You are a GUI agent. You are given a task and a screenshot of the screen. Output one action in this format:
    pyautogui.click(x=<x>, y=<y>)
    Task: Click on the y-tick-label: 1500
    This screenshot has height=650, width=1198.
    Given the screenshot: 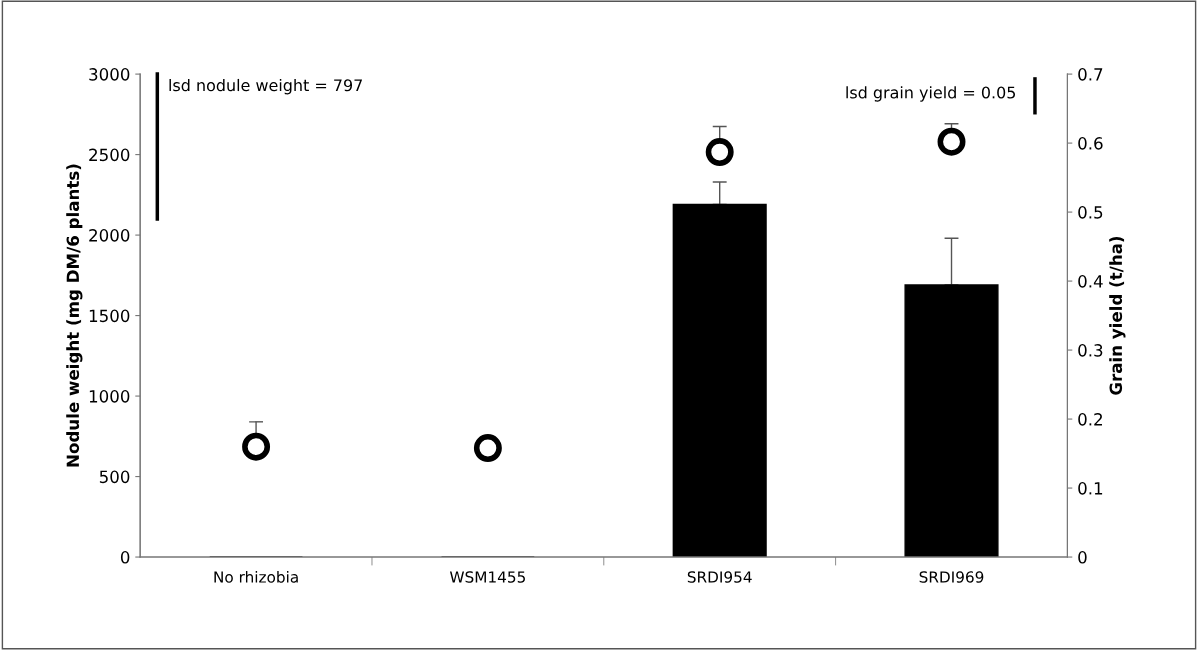 What is the action you would take?
    pyautogui.click(x=109, y=316)
    